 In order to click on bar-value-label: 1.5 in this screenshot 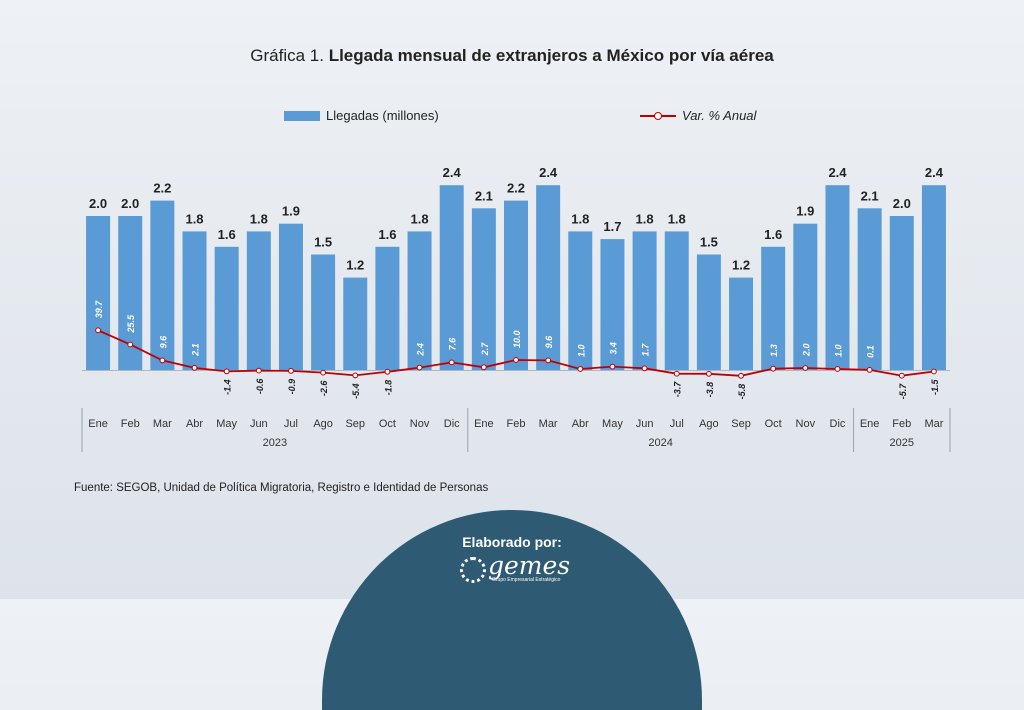, I will do `click(323, 242)`.